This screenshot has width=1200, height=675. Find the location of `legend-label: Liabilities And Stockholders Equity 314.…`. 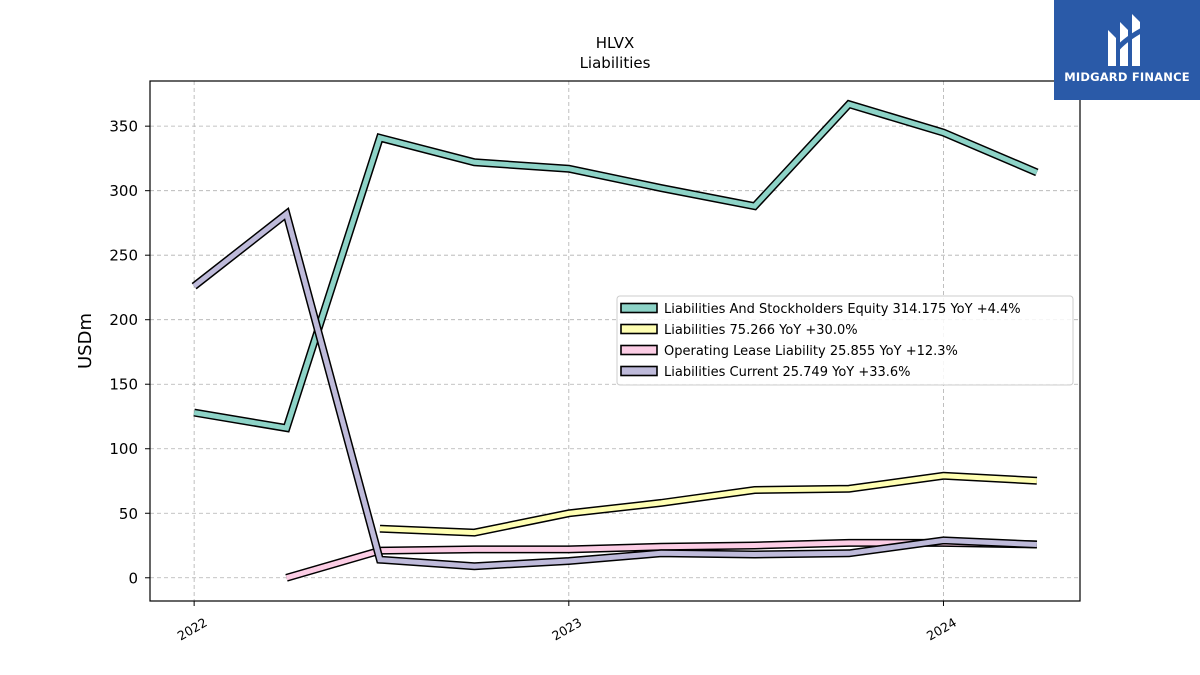

legend-label: Liabilities And Stockholders Equity 314.… is located at coordinates (842, 309).